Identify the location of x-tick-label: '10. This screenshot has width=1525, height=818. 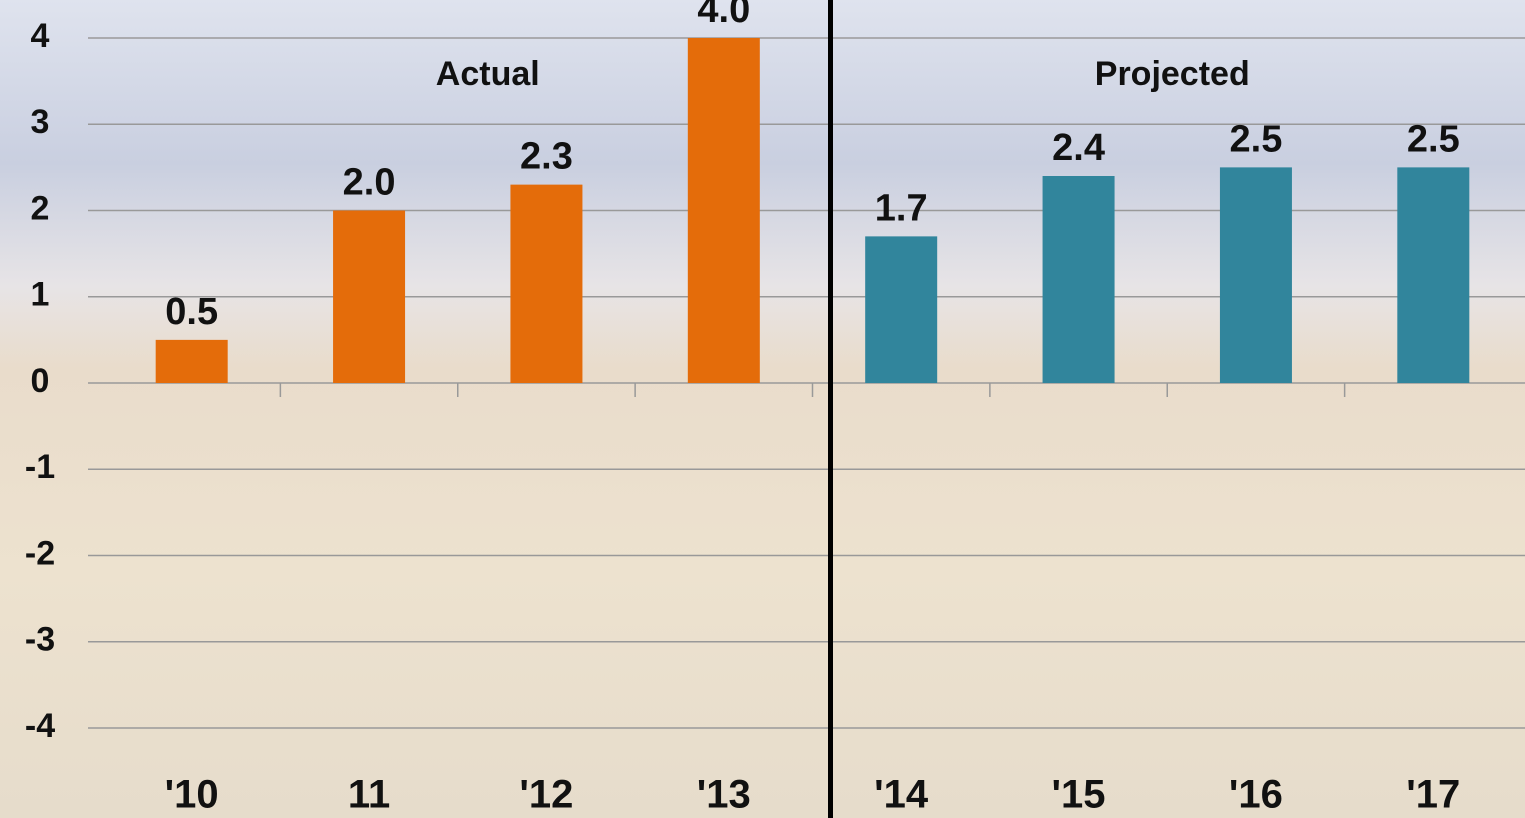
(192, 795).